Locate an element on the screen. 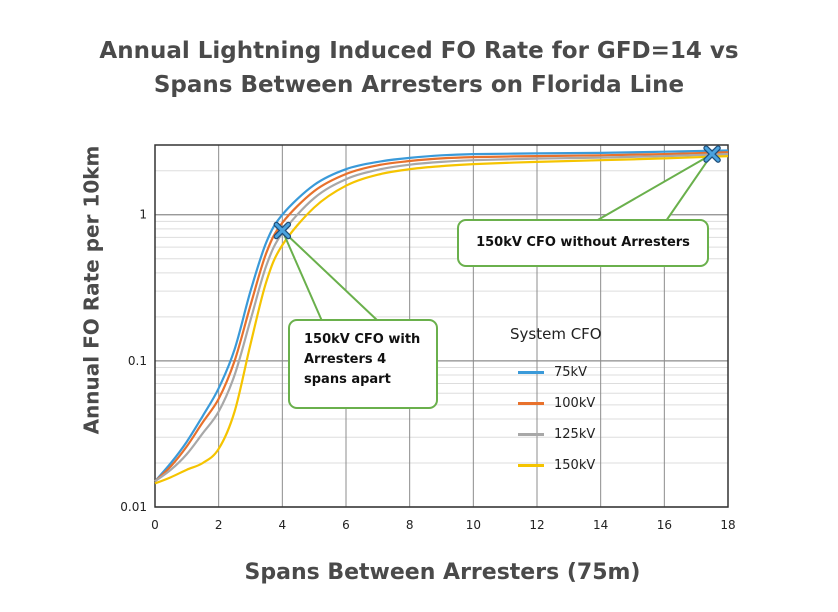 This screenshot has width=838, height=612. x-tick-label: 14 is located at coordinates (600, 525).